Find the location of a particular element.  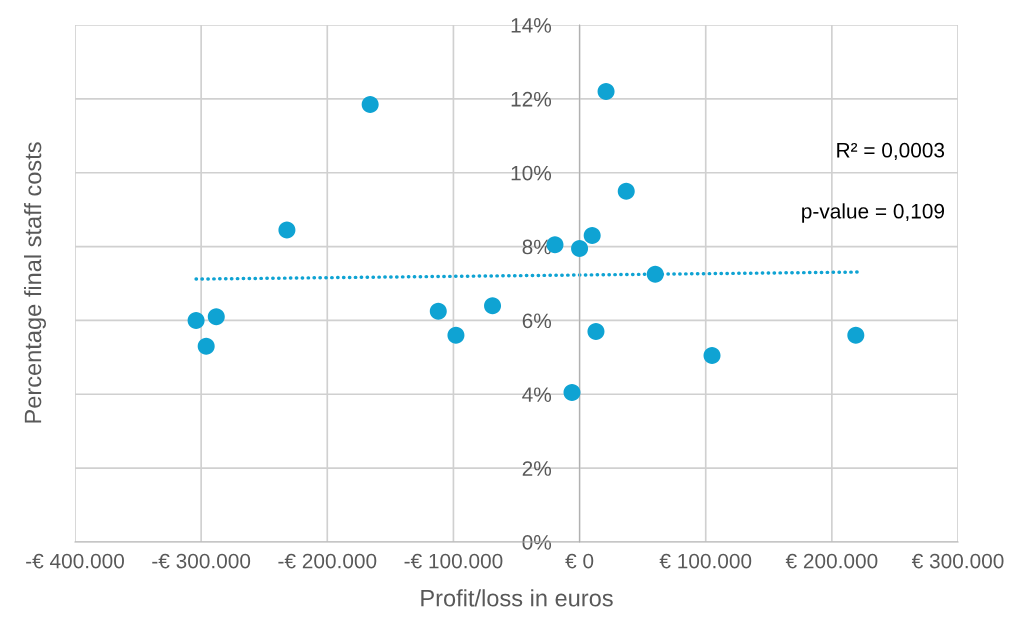

annotation: p-value = 0,109 is located at coordinates (873, 213).